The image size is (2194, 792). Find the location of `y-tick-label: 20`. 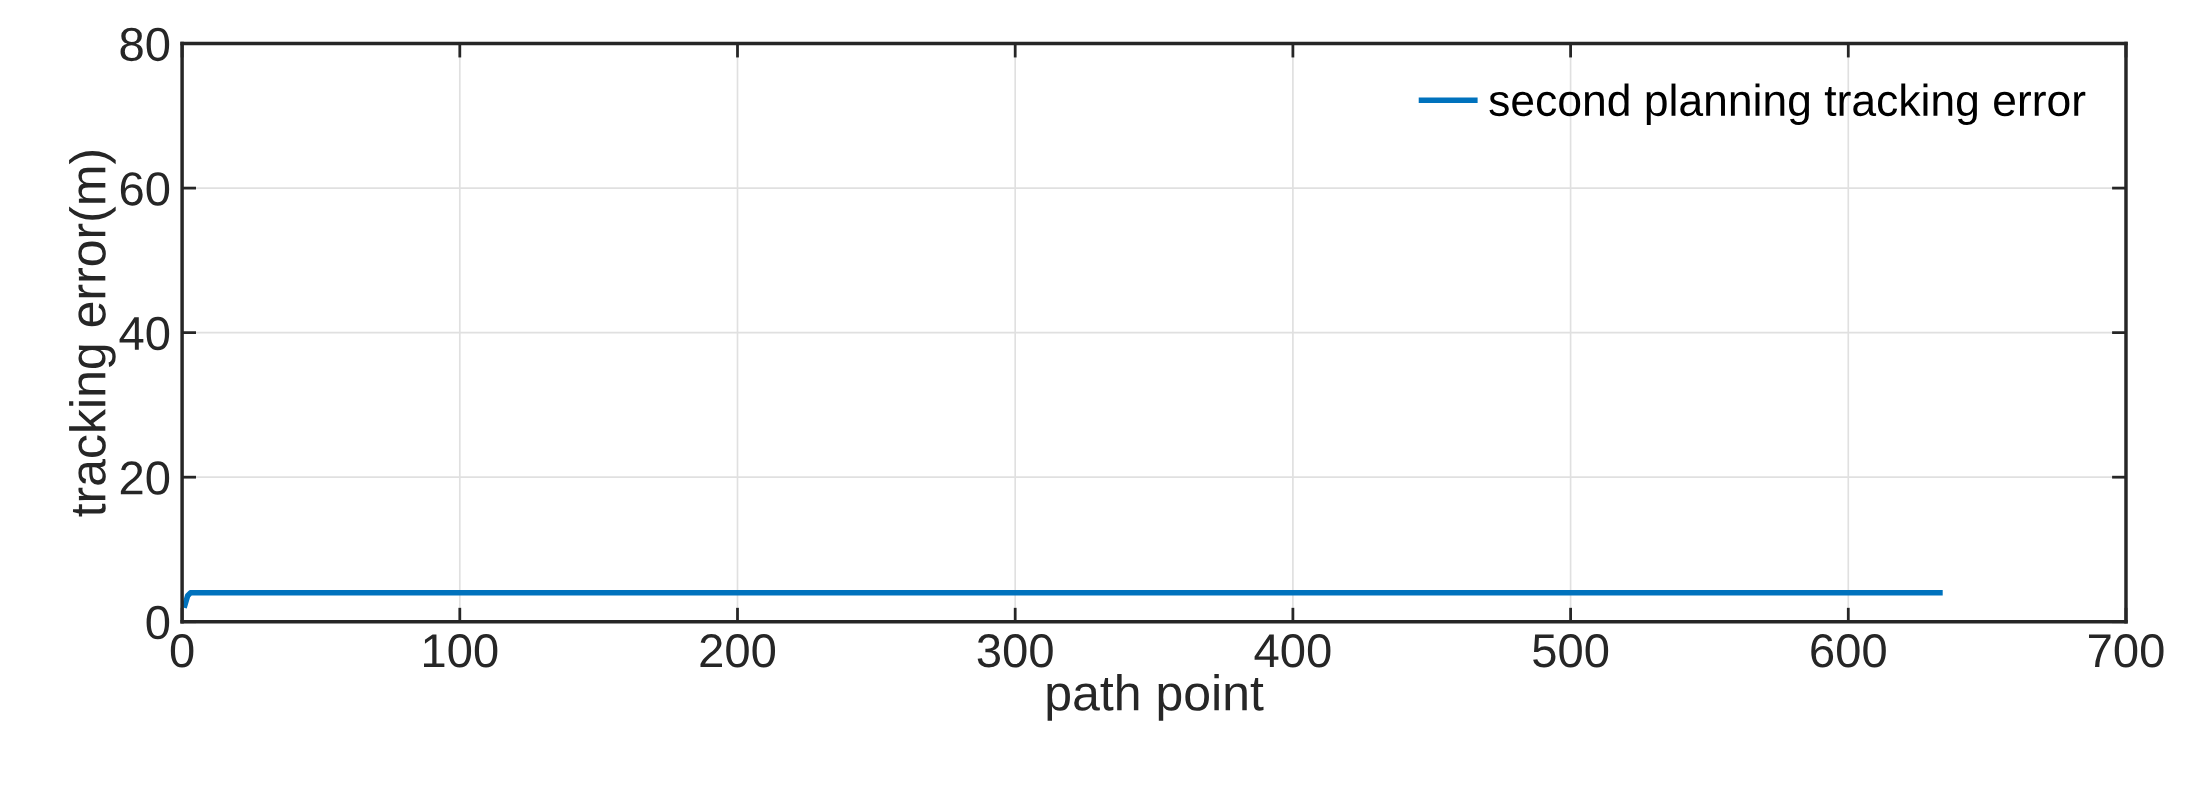

y-tick-label: 20 is located at coordinates (145, 478).